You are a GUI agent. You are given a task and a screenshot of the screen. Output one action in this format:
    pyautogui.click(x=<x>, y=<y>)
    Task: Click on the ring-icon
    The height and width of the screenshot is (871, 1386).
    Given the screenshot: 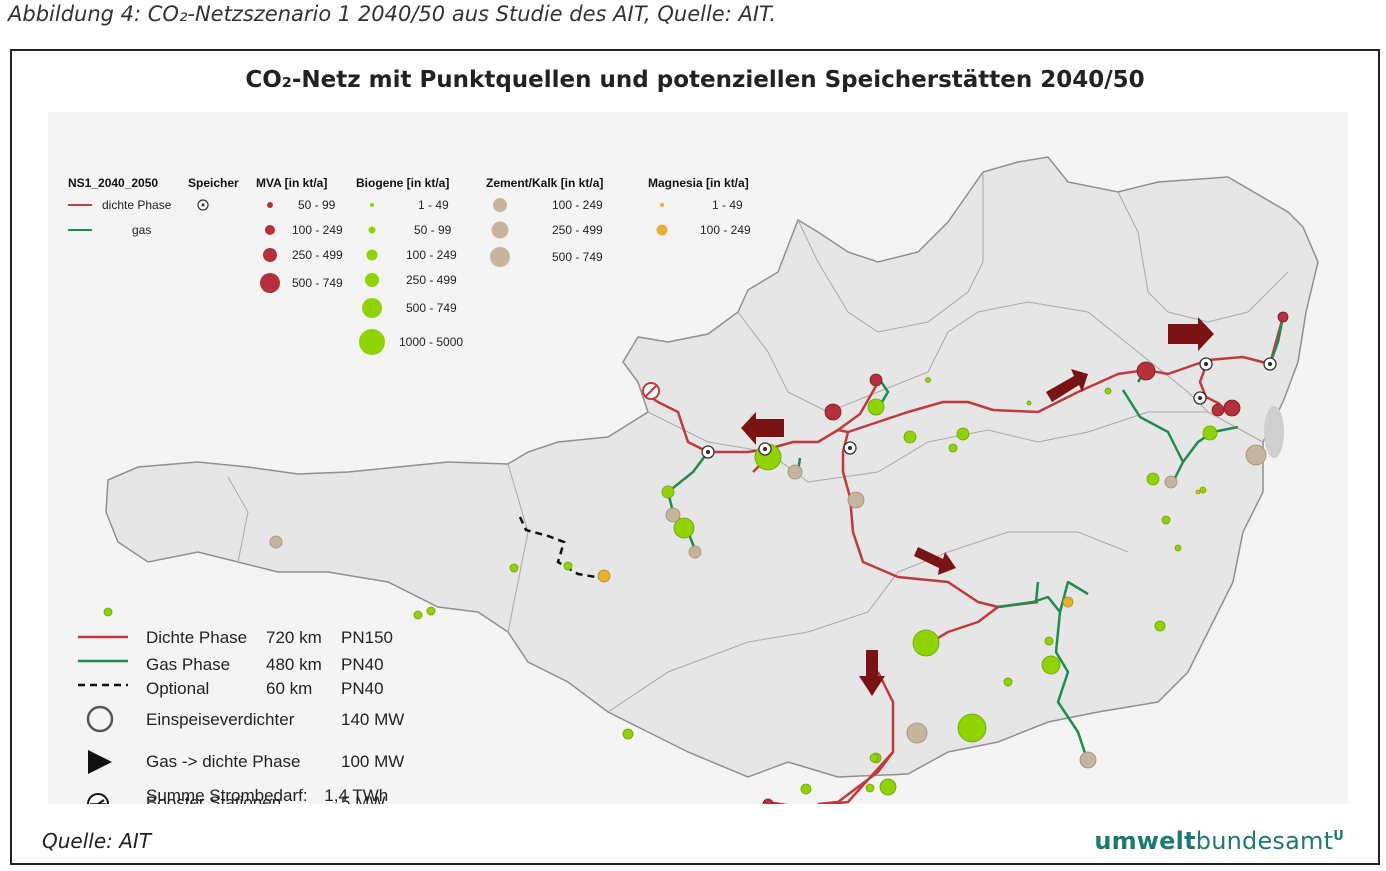 What is the action you would take?
    pyautogui.click(x=100, y=719)
    